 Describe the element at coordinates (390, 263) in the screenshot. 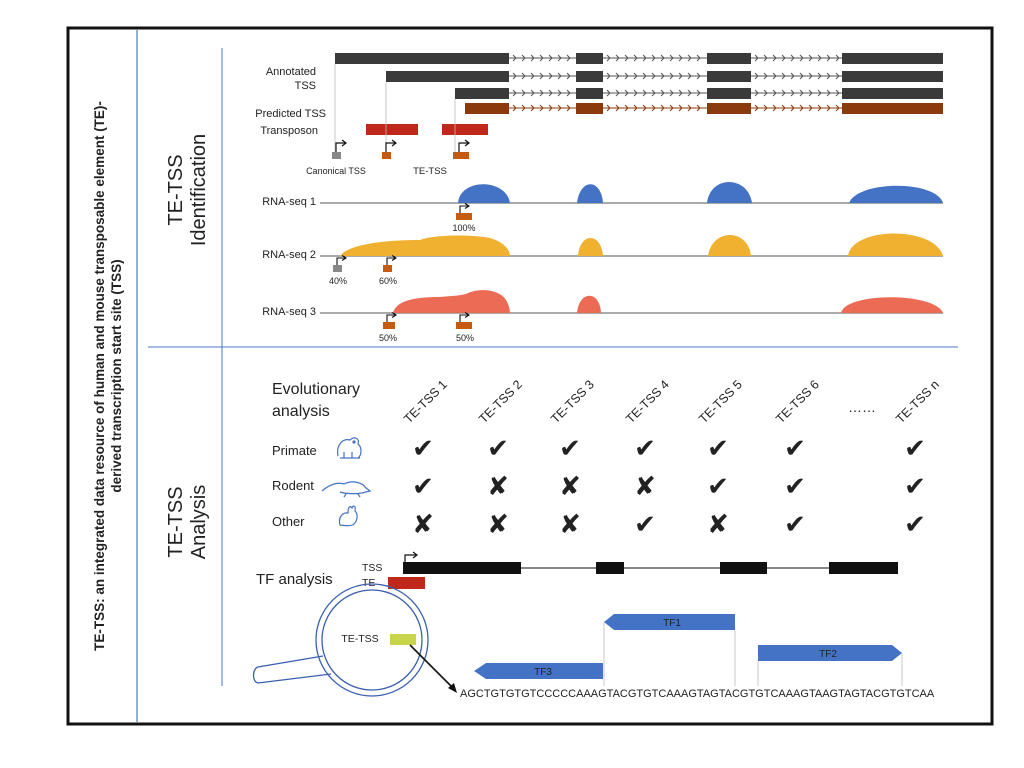

I see `rnaseq-2-te-tss-marker` at that location.